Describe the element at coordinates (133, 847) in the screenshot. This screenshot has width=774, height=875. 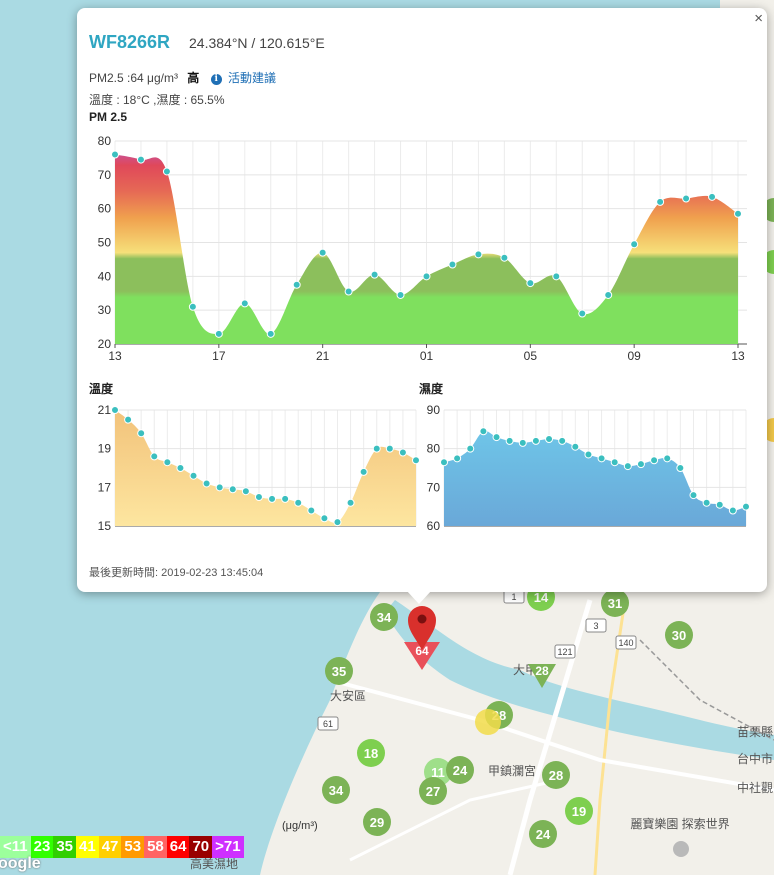
I see `legend-item: 53` at that location.